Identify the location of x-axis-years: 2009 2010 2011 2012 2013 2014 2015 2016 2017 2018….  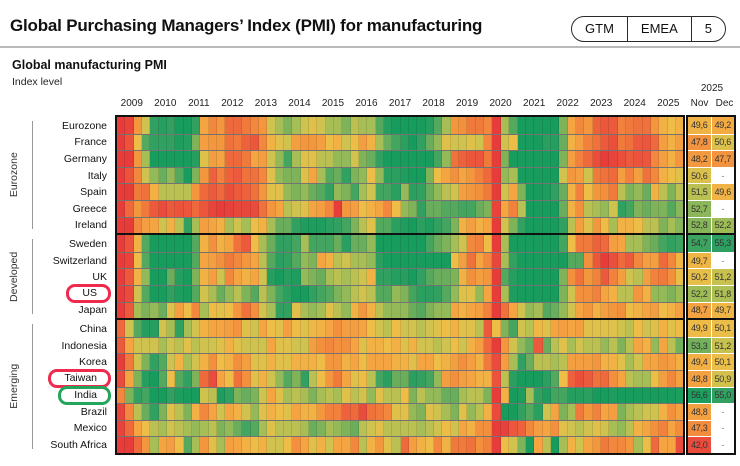
(400, 103).